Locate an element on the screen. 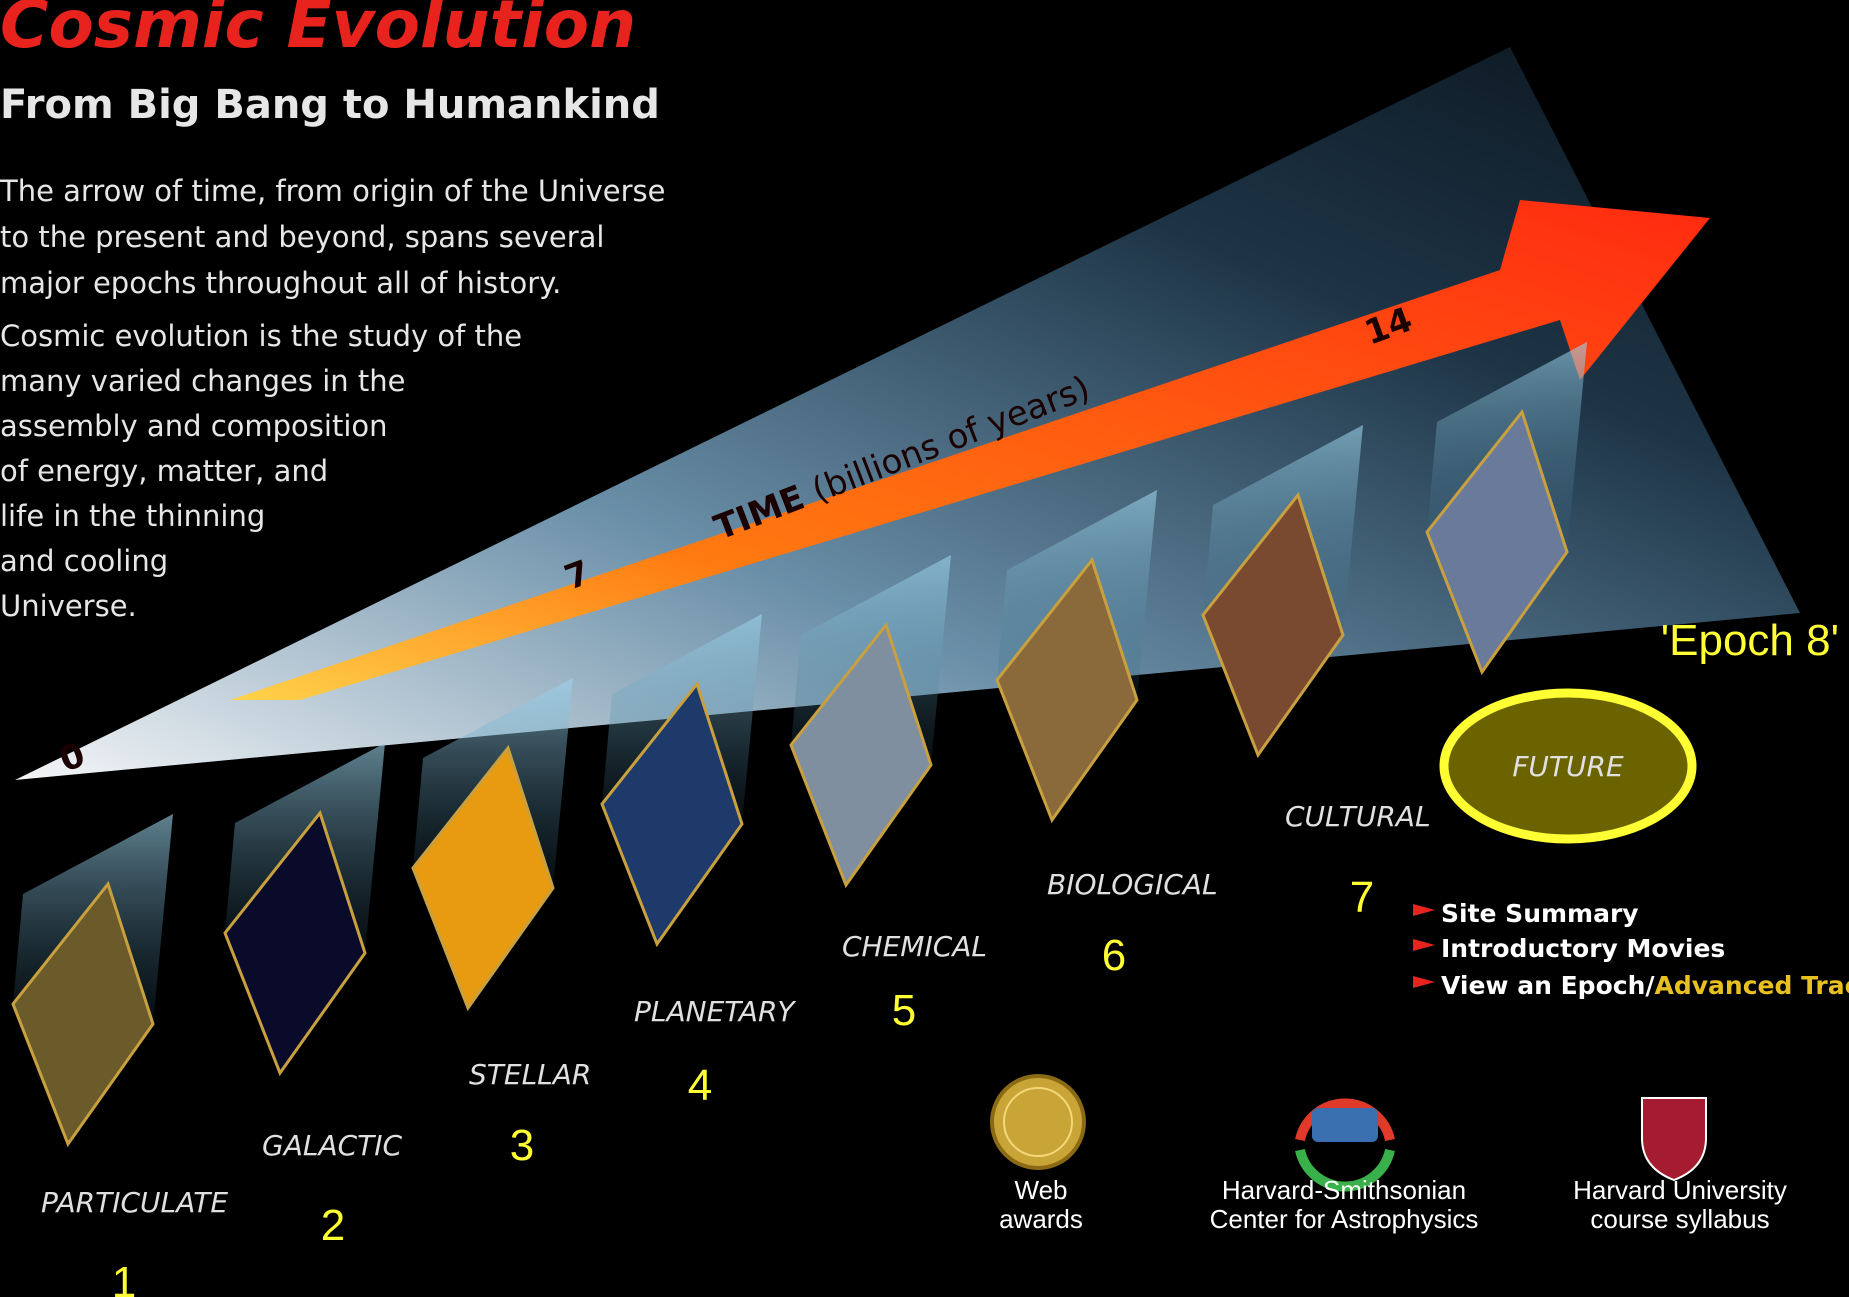 The height and width of the screenshot is (1297, 1849). epoch-name: BIOLOGICAL is located at coordinates (1132, 884).